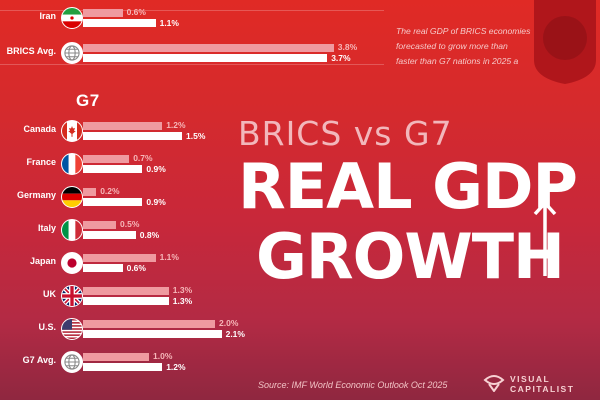 This screenshot has height=400, width=600. I want to click on value-label-series-1: 0.6%, so click(136, 12).